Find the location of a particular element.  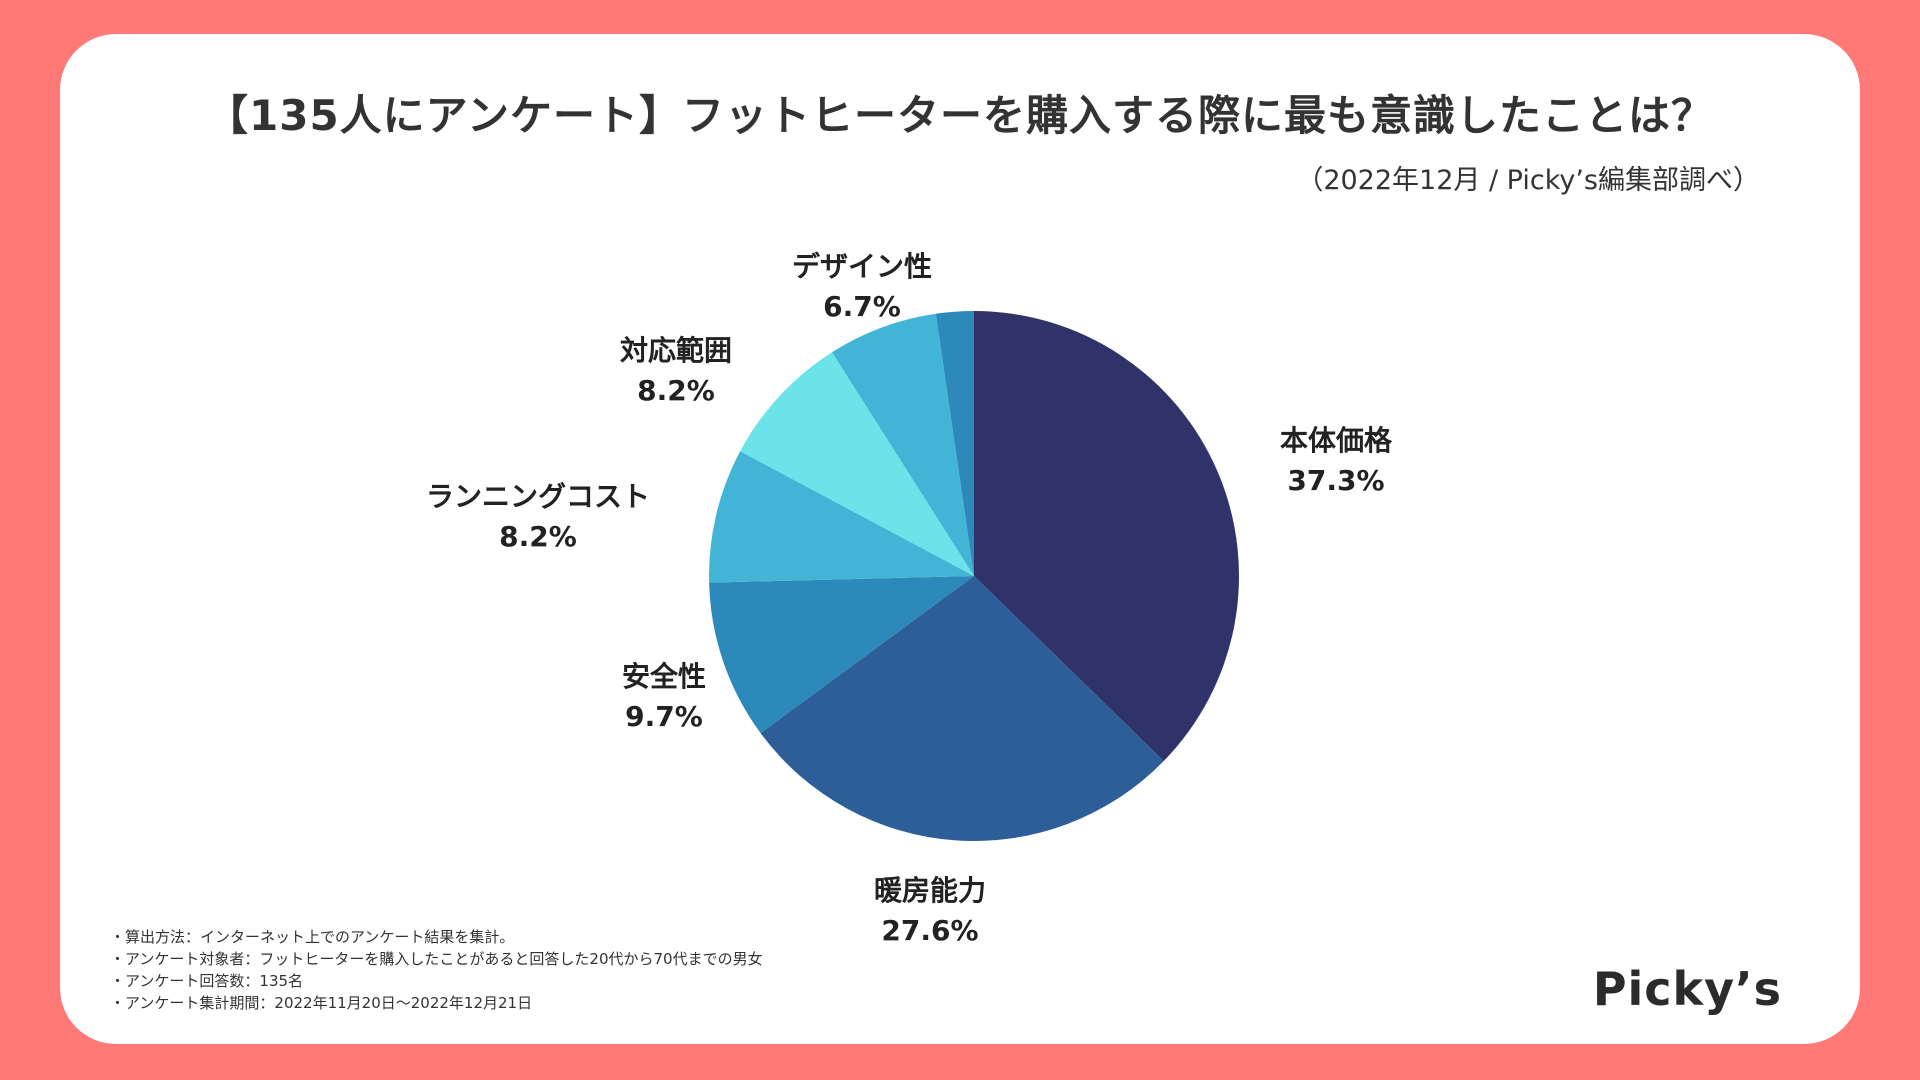

slice-category-label: ランニングコスト is located at coordinates (538, 496).